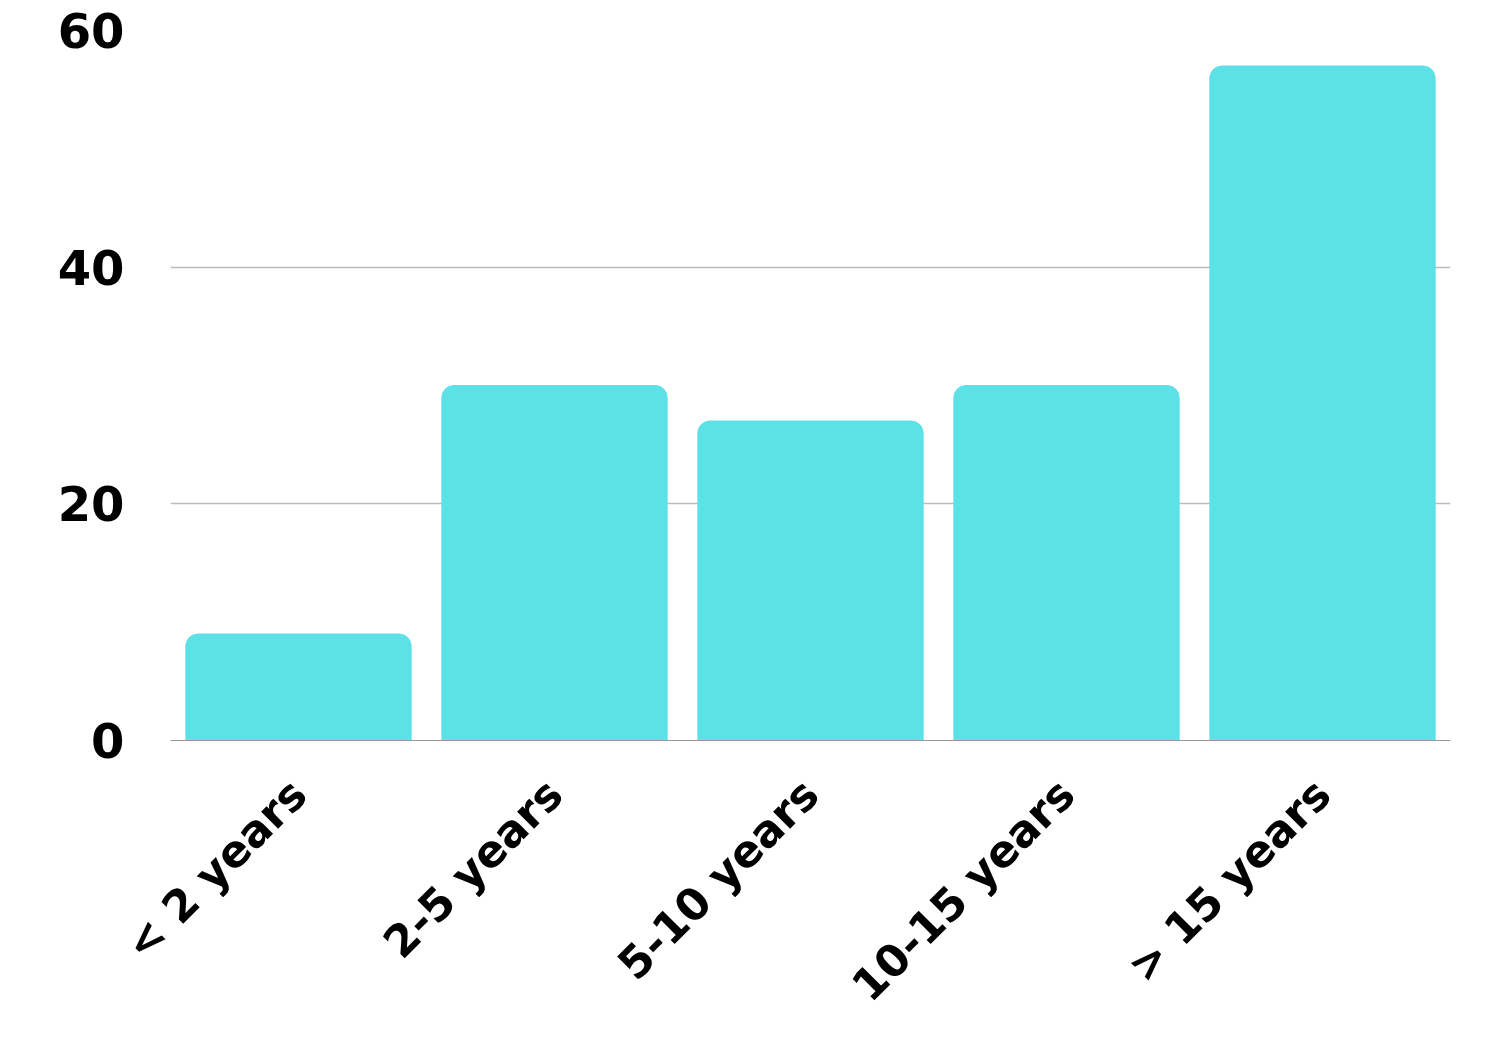  Describe the element at coordinates (91, 267) in the screenshot. I see `y-tick-label: 40` at that location.